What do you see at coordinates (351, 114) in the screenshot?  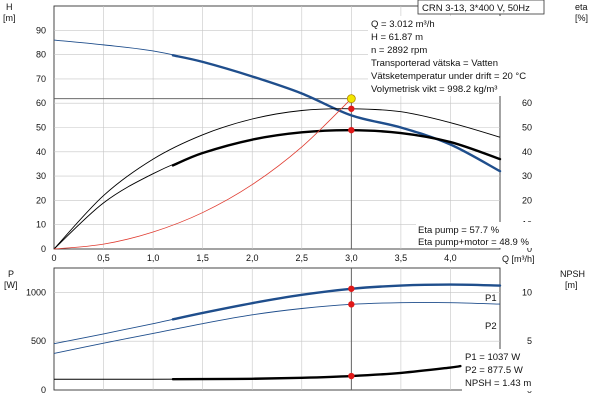 I see `top-panel-markers` at bounding box center [351, 114].